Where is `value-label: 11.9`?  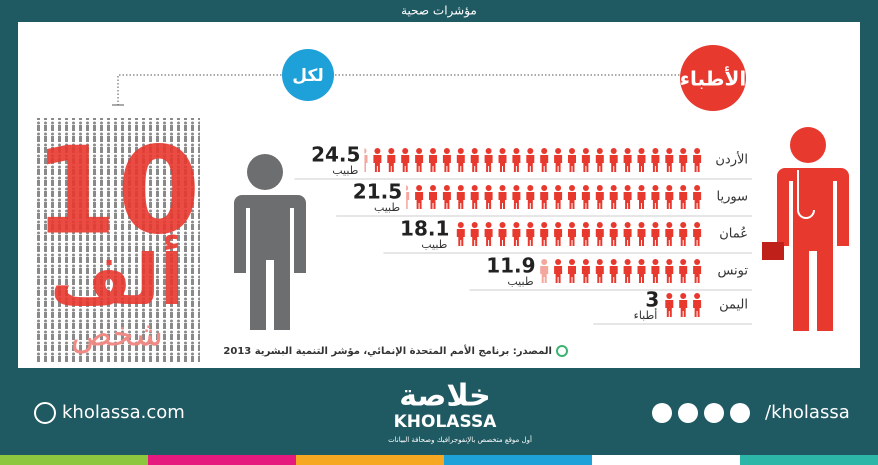 value-label: 11.9 is located at coordinates (510, 266).